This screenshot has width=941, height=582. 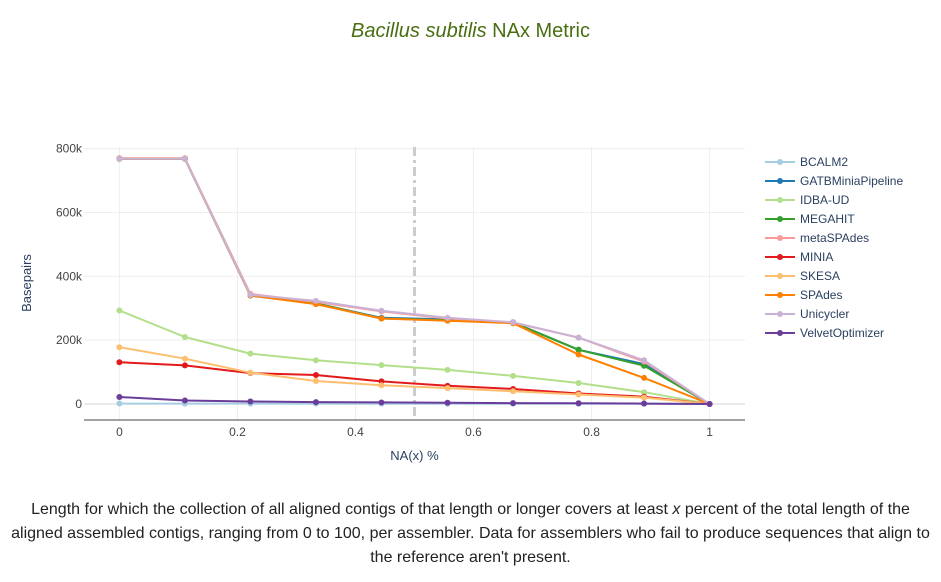 I want to click on chart-title: Bacillus subtilis NAx Metric, so click(x=470, y=31).